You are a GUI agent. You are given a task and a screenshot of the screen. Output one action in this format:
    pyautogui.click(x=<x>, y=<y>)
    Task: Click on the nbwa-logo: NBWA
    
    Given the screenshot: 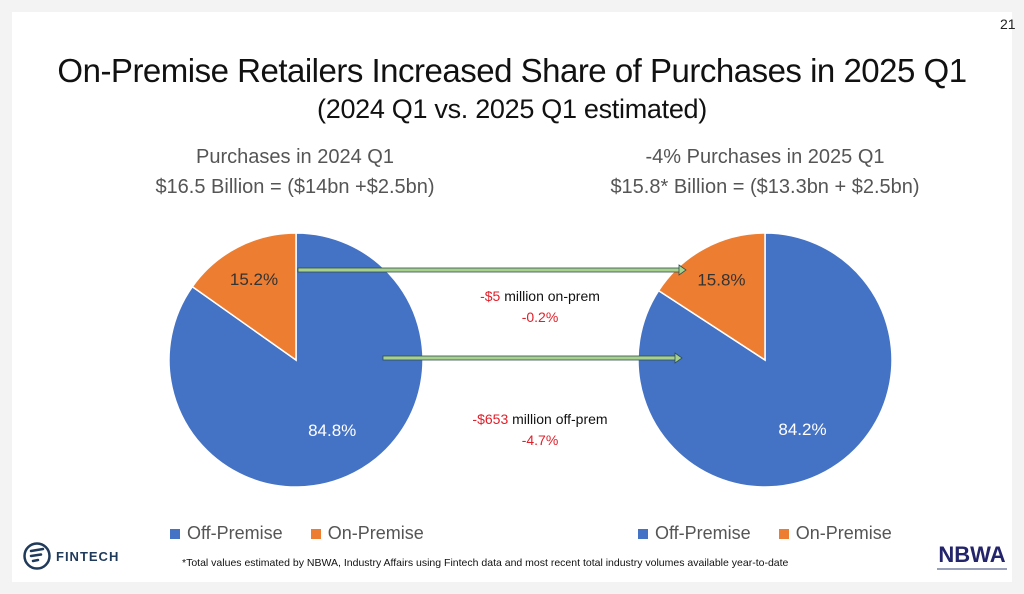 What is the action you would take?
    pyautogui.click(x=972, y=557)
    